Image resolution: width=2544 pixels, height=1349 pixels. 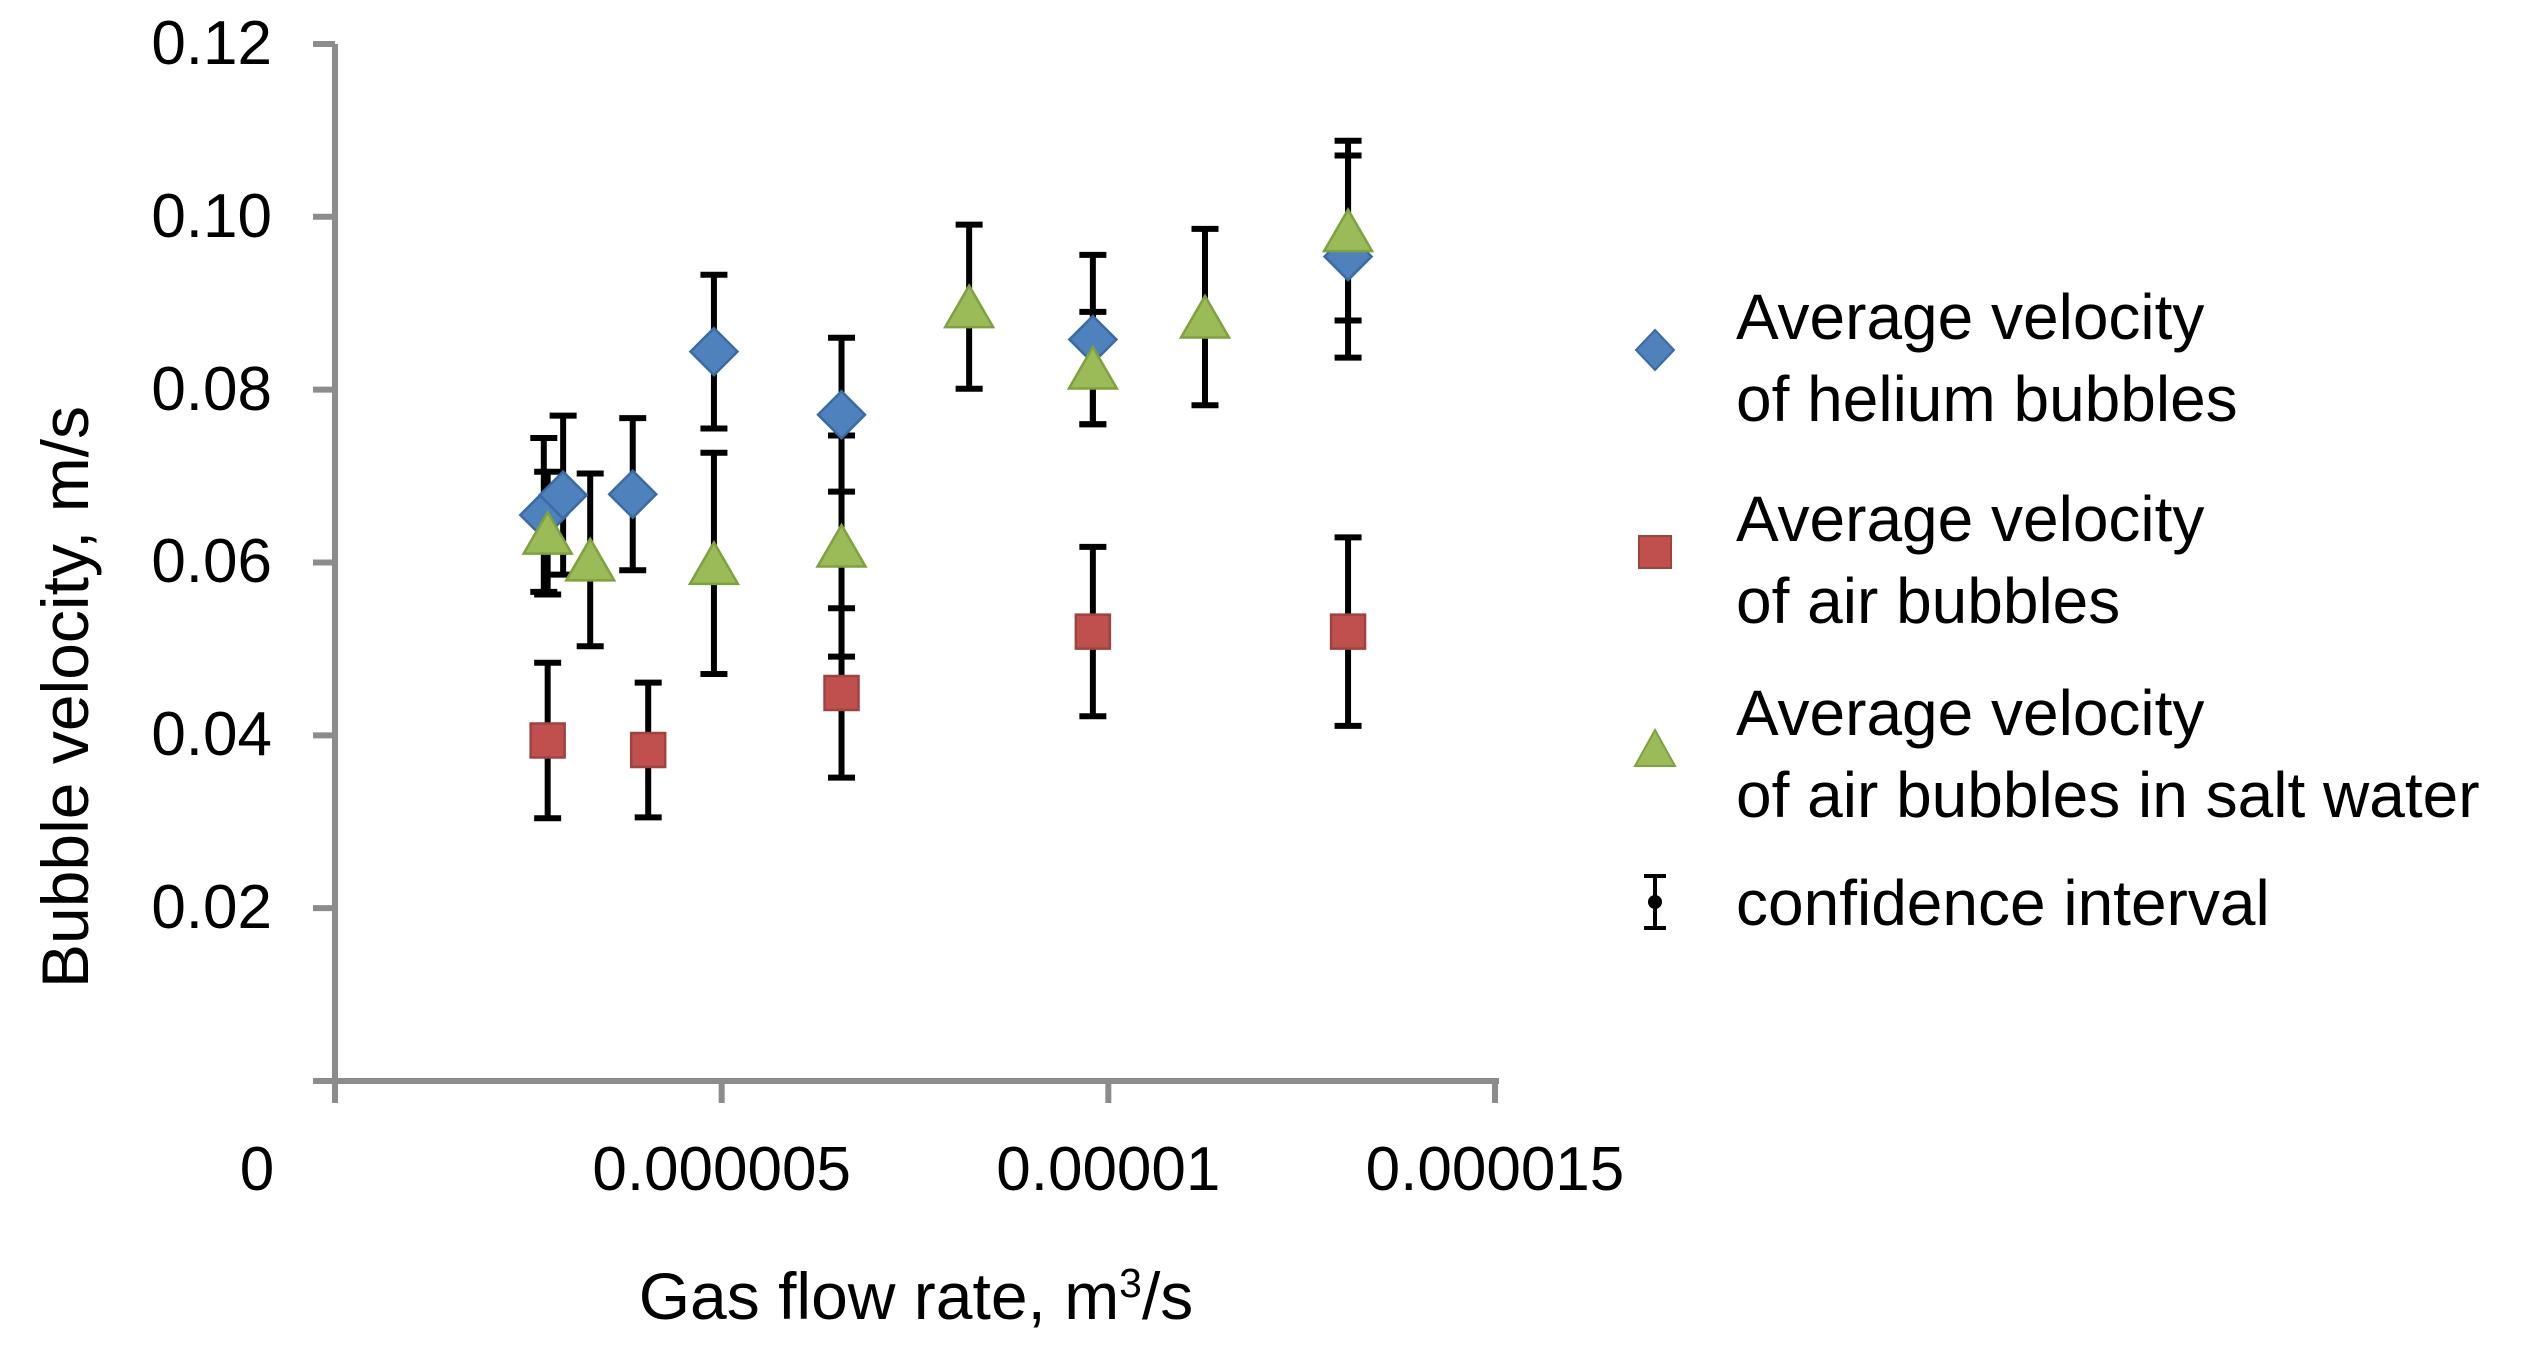 I want to click on y-tick-label: 0.08, so click(x=211, y=389).